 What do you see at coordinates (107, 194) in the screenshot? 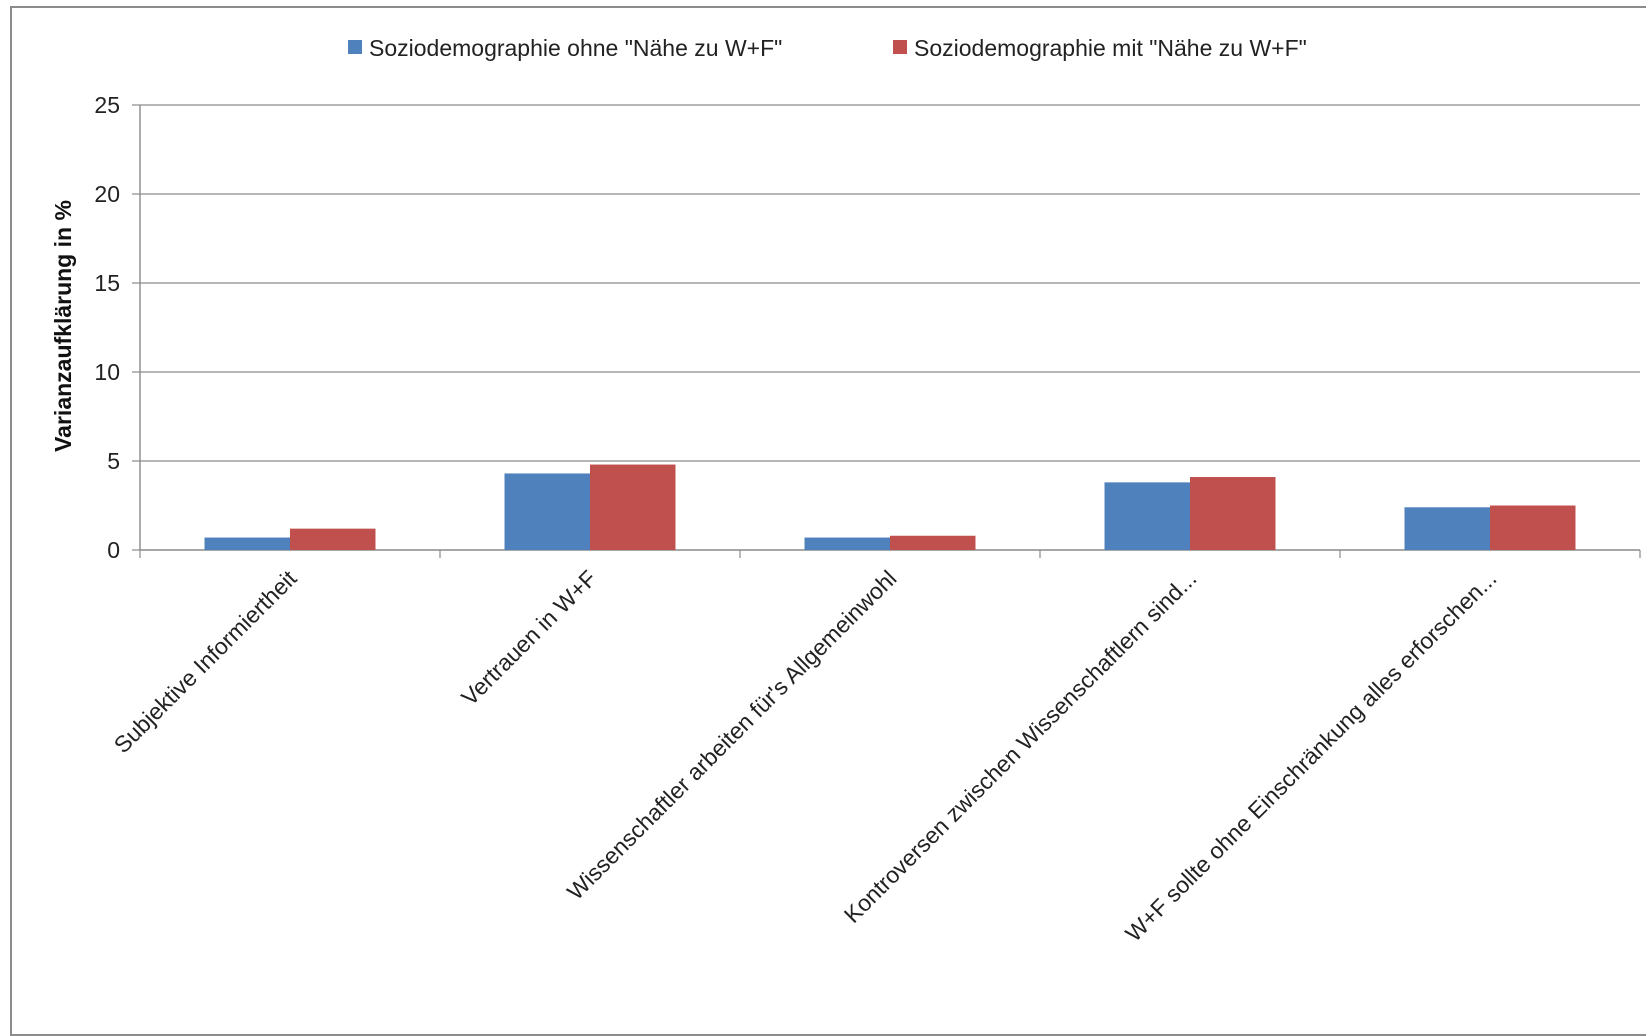
I see `y-tick-label: 20` at bounding box center [107, 194].